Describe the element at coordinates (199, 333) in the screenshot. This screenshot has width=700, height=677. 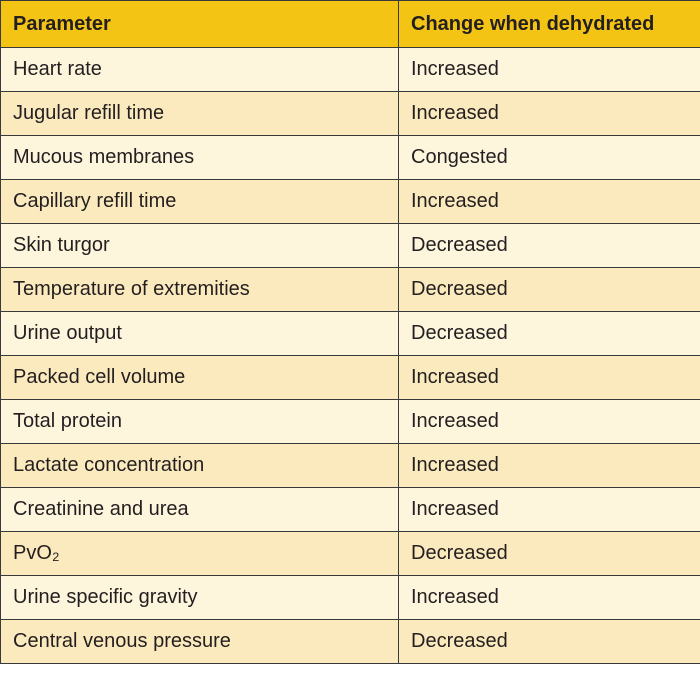
I see `parameter-cell: Urine output` at that location.